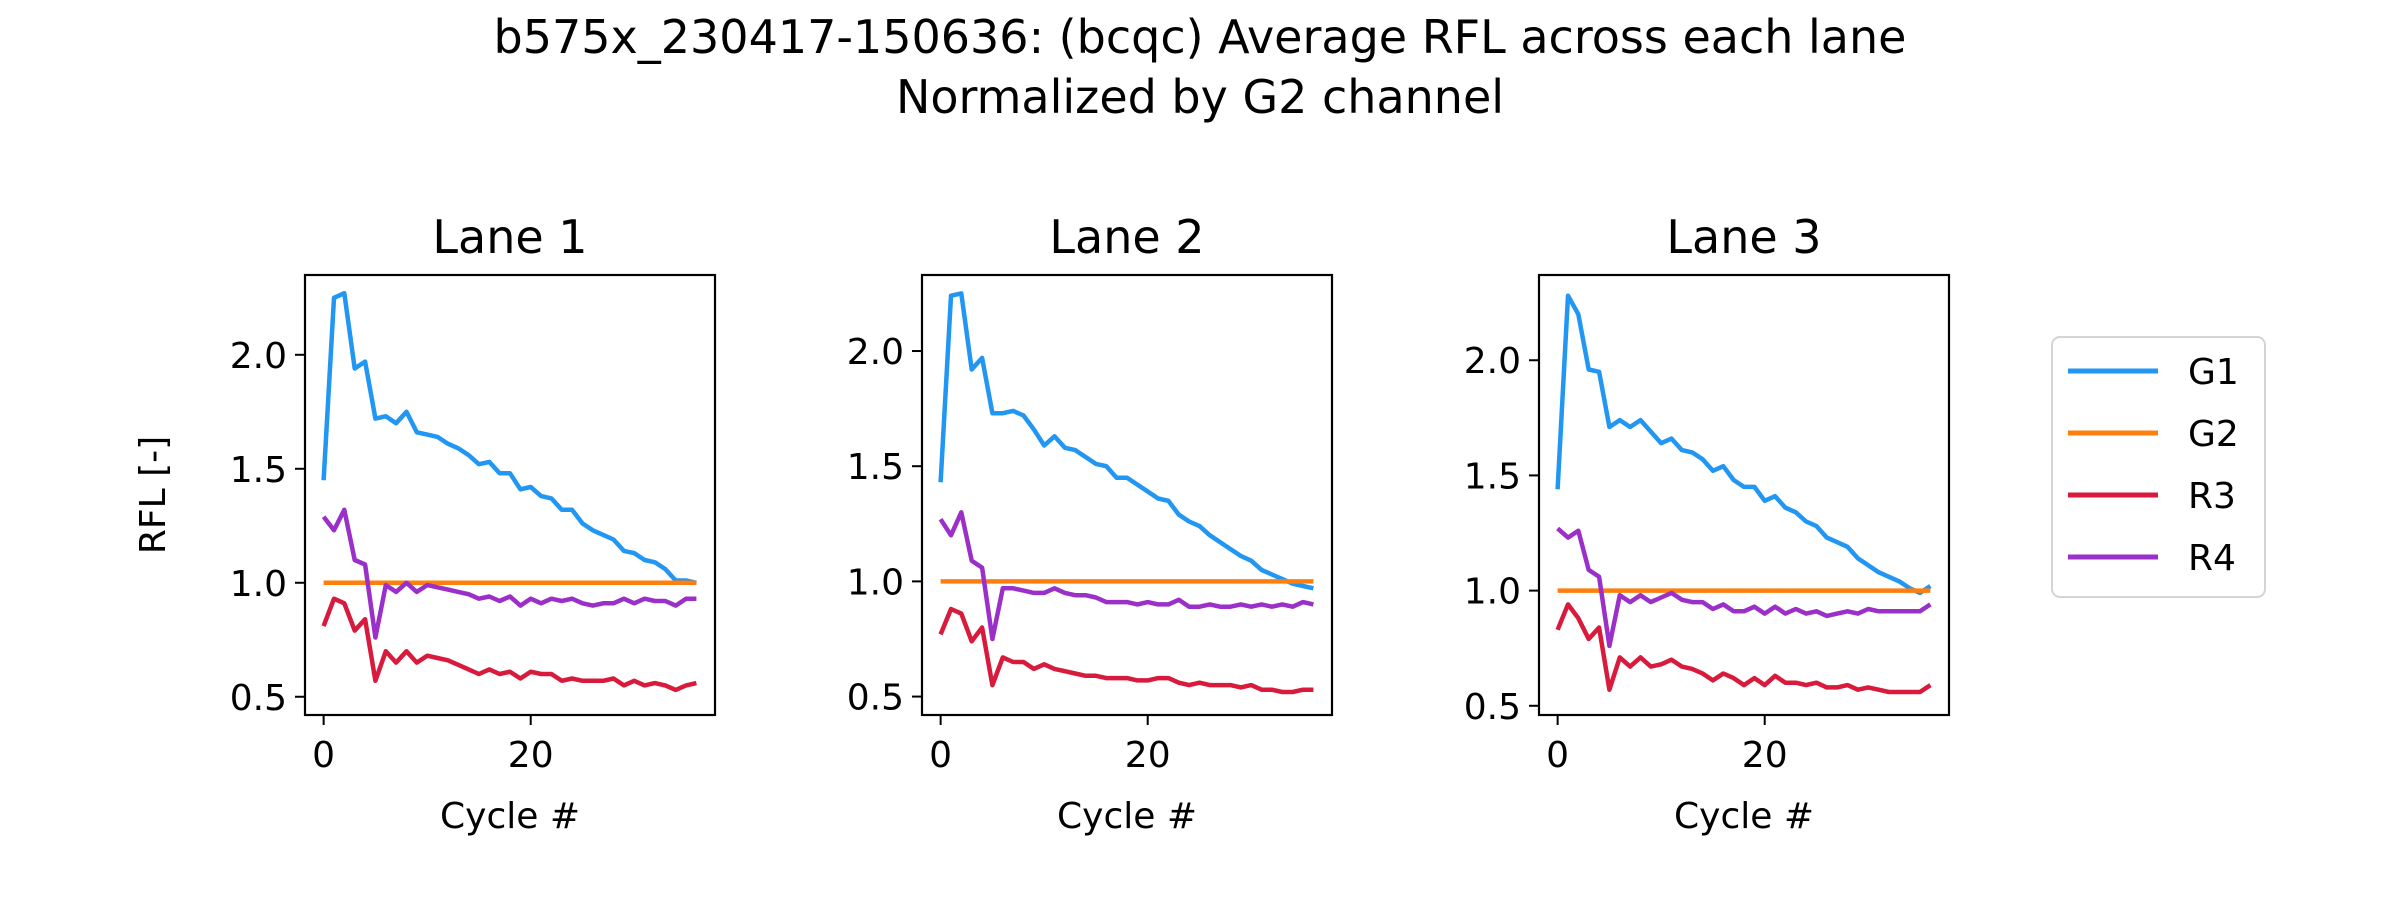 Image resolution: width=2400 pixels, height=900 pixels. What do you see at coordinates (153, 495) in the screenshot?
I see `y-axis-label: RFL [-]` at bounding box center [153, 495].